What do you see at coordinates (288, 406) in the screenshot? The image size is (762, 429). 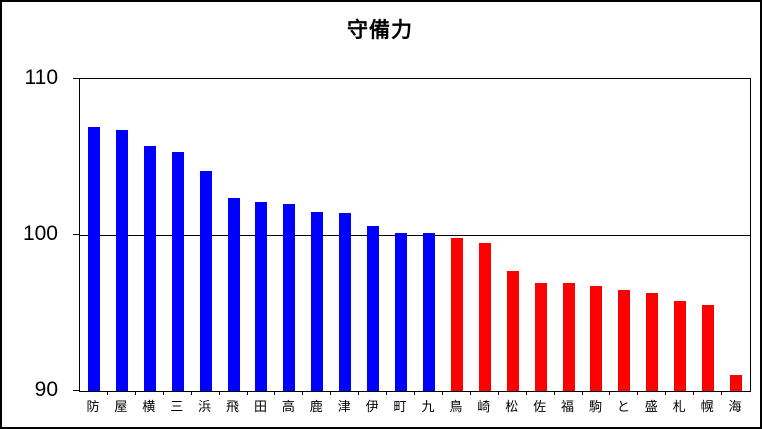 I see `x-axis-label-高: 高` at bounding box center [288, 406].